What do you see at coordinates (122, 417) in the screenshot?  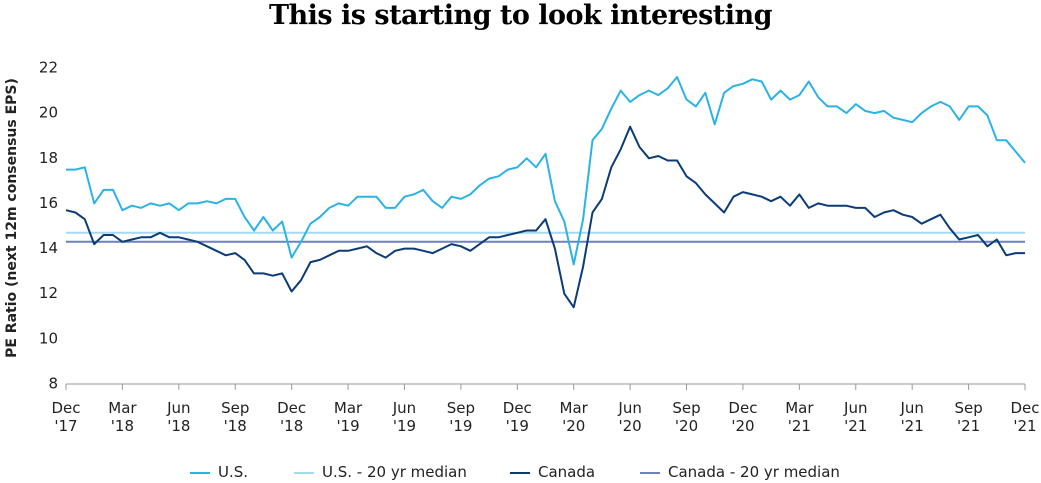 I see `x-tick-label: Mar '18` at bounding box center [122, 417].